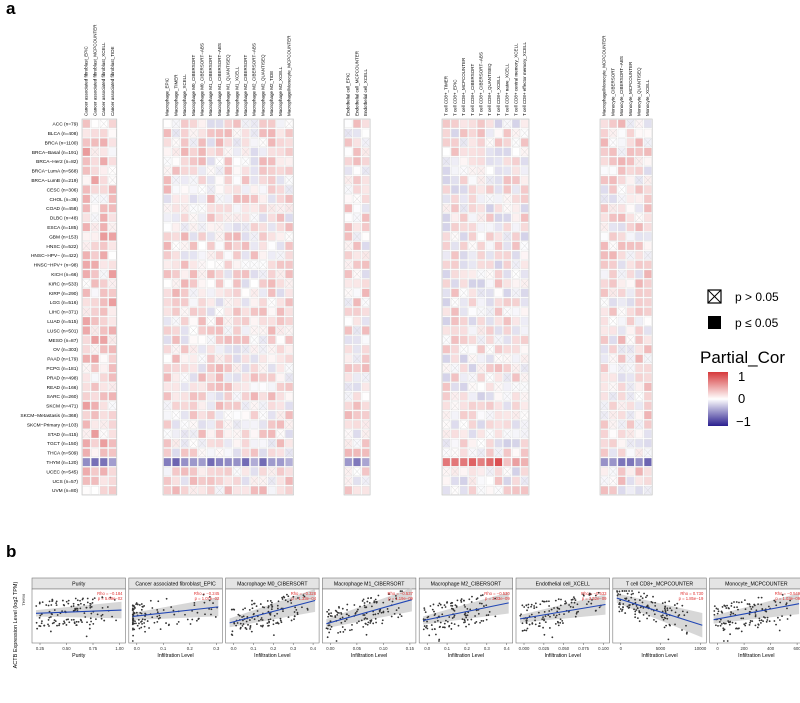 The height and width of the screenshot is (703, 800). I want to click on heatmap-row-label: CHOL (n=36), so click(64, 200).